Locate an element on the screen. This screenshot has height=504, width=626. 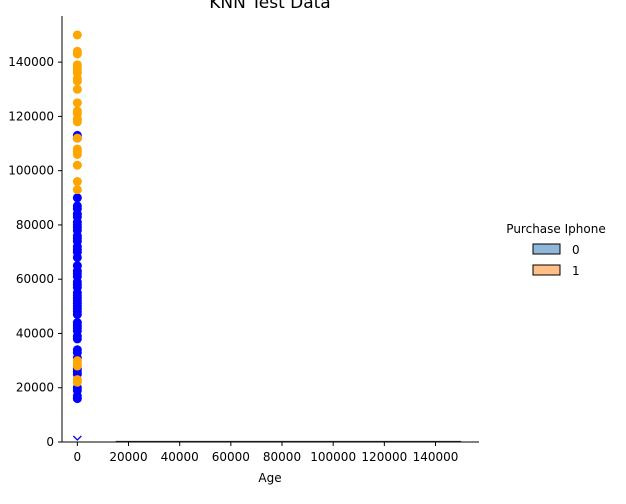
x-tick-label: 80000 is located at coordinates (282, 457).